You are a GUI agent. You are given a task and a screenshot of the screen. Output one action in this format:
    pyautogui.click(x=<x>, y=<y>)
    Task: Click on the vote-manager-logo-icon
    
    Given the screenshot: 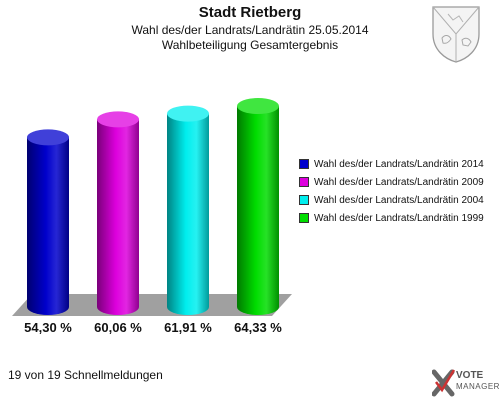 What is the action you would take?
    pyautogui.click(x=443, y=383)
    